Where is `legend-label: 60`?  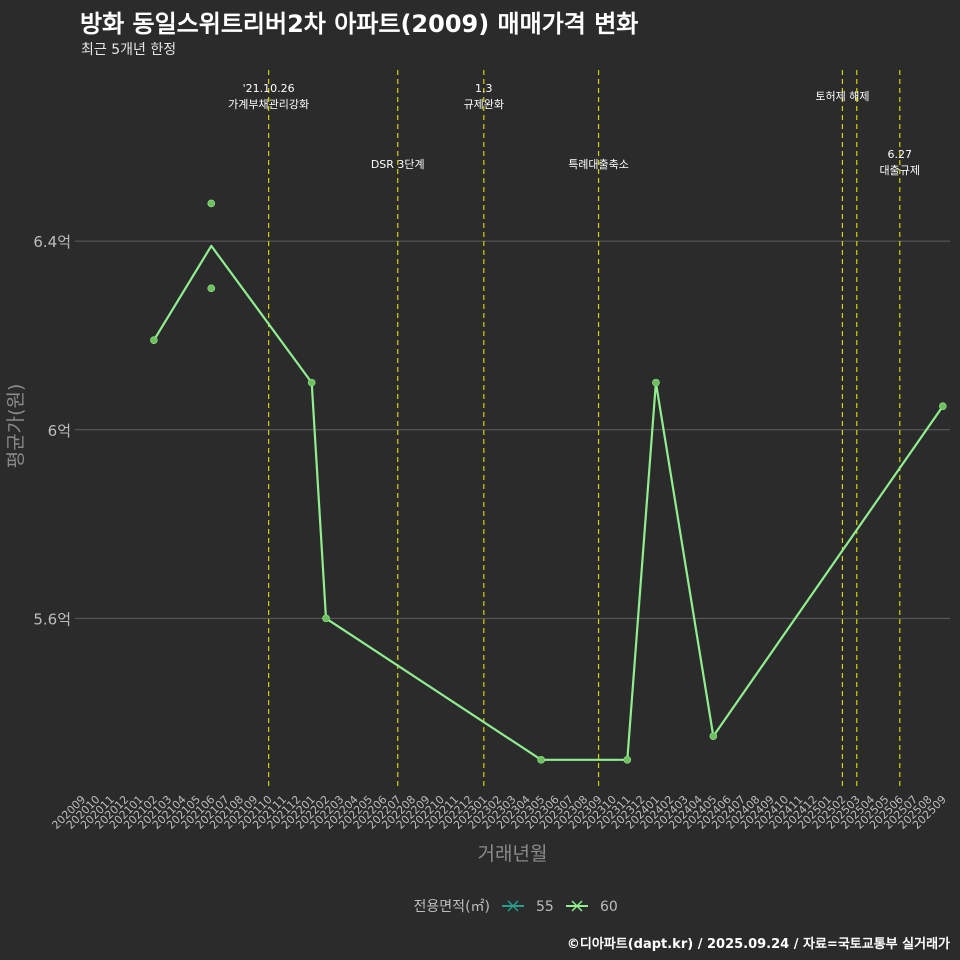 legend-label: 60 is located at coordinates (609, 907).